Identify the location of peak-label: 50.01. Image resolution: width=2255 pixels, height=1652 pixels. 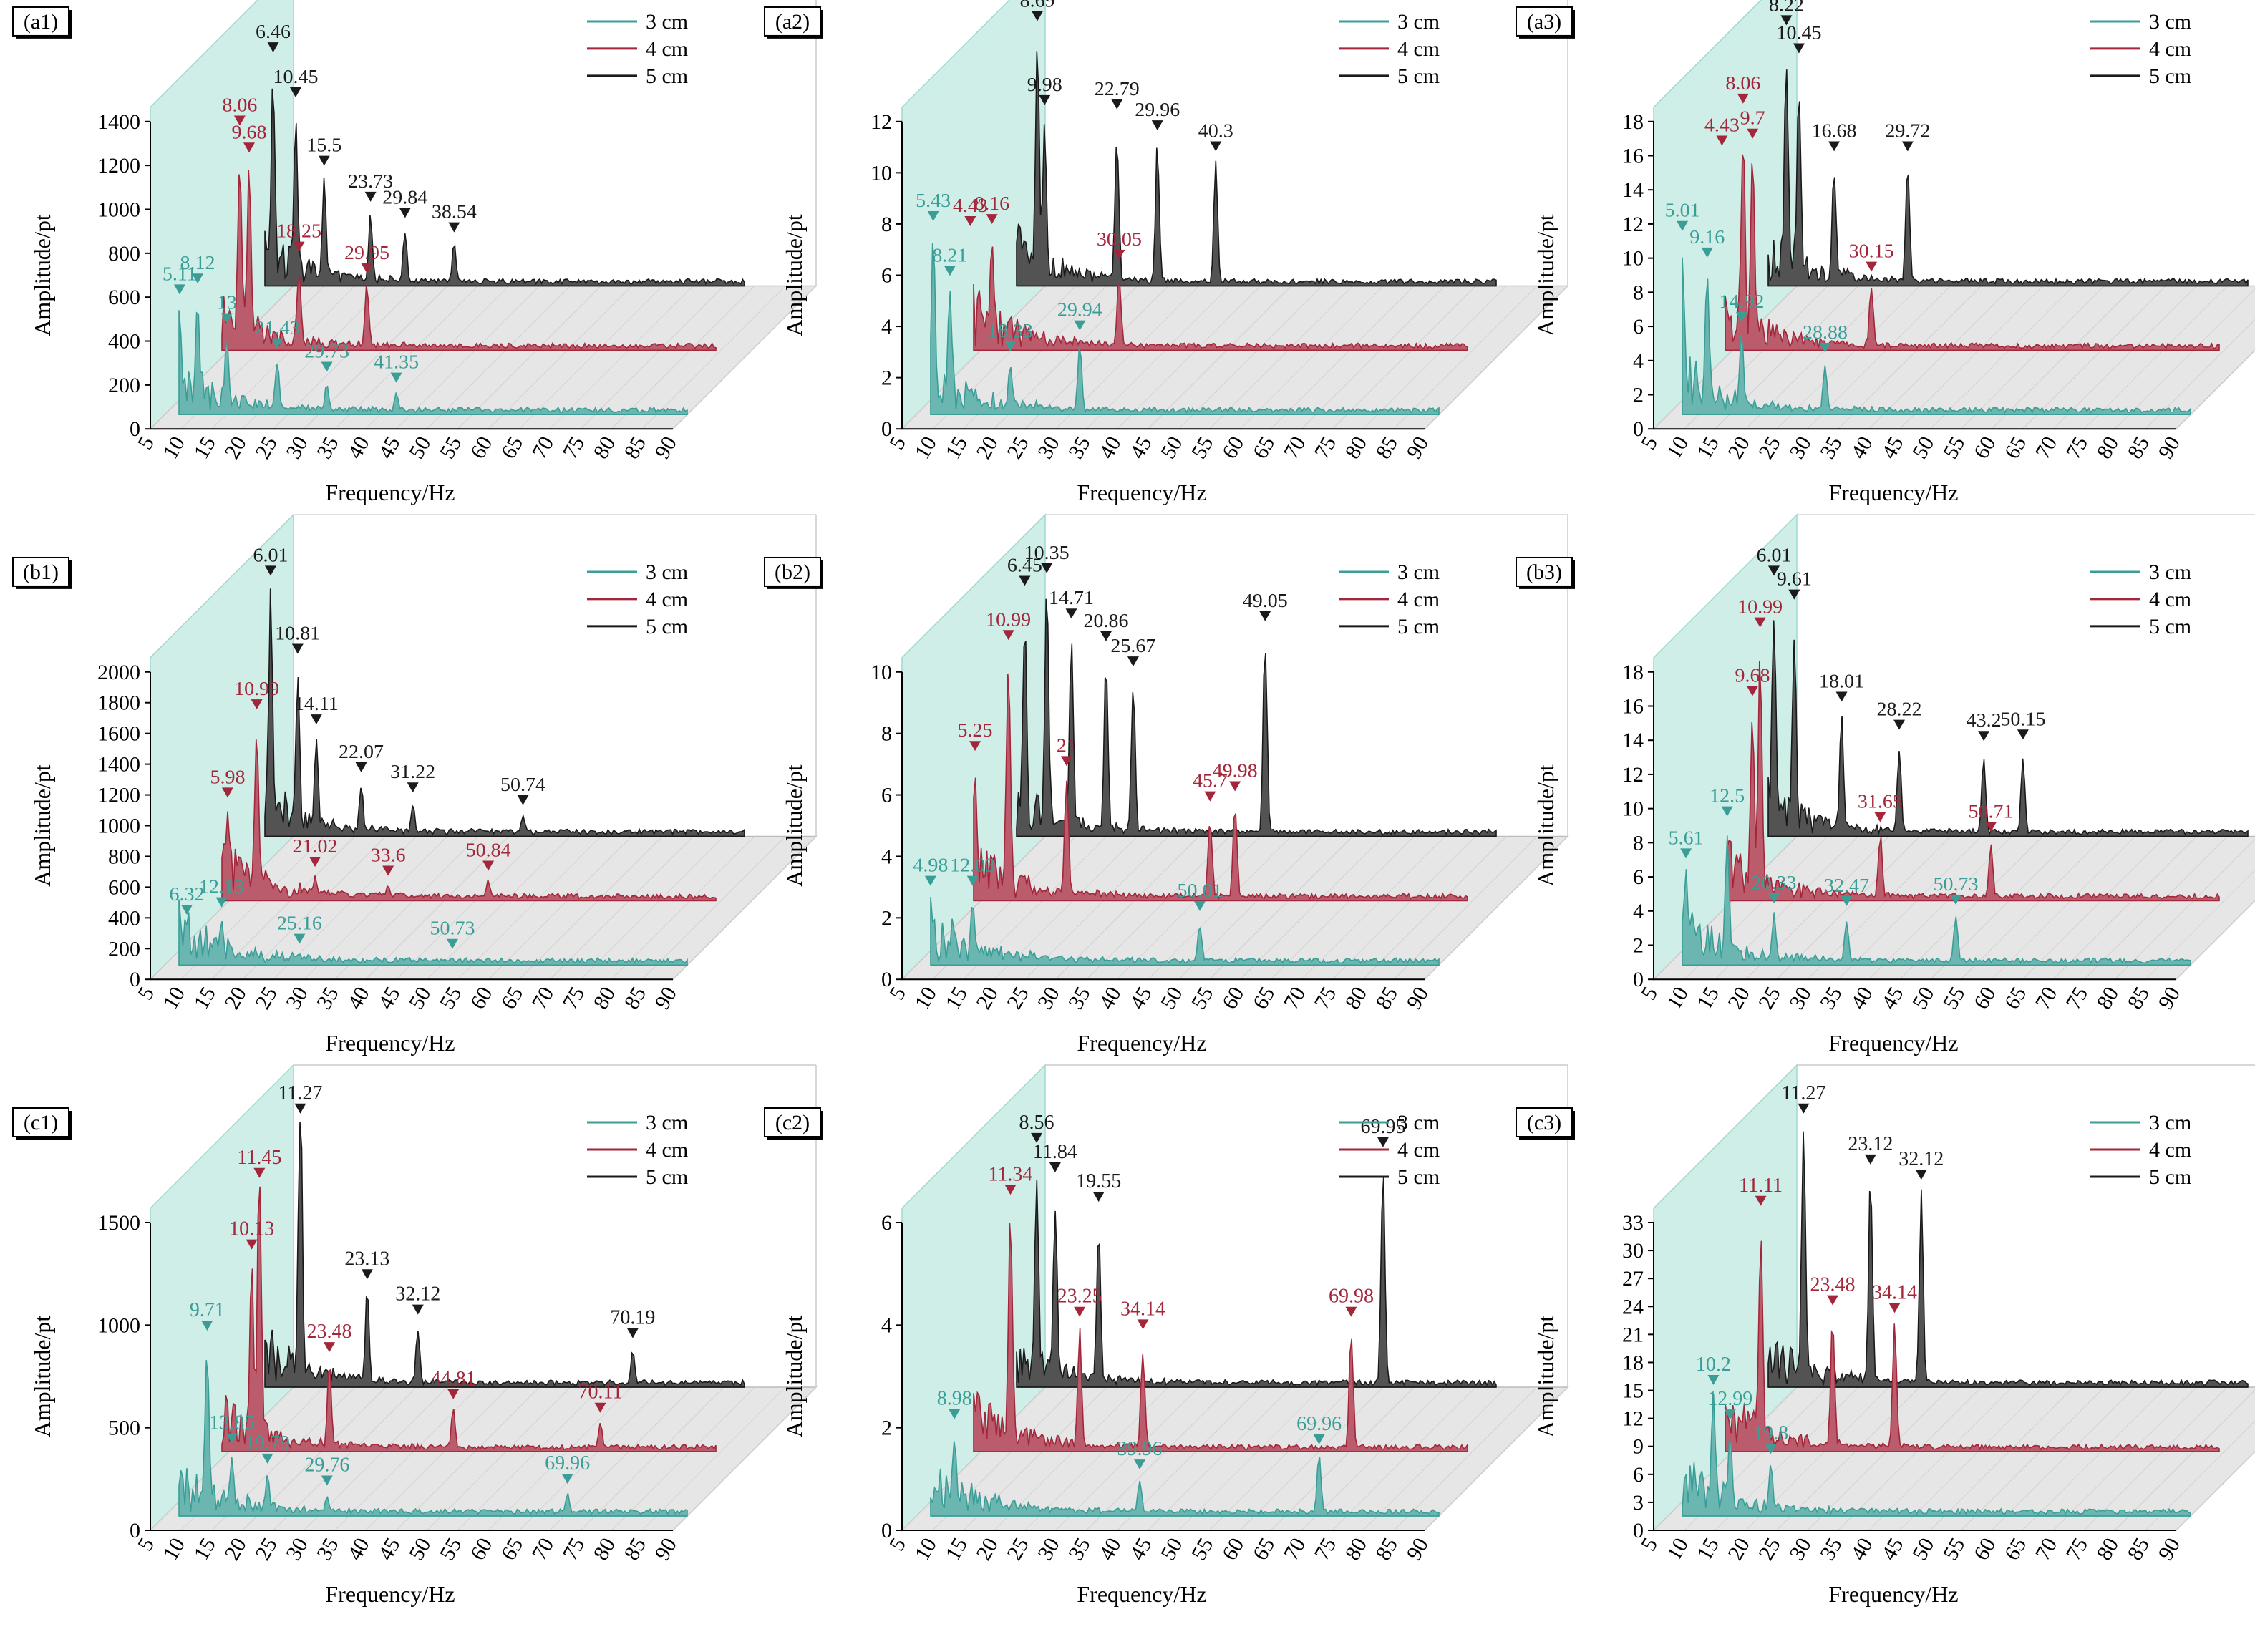
(1200, 891).